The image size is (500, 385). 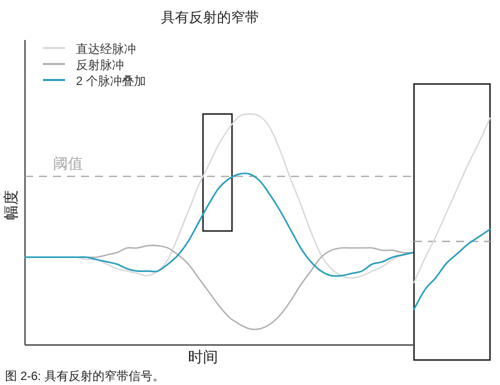 I want to click on legend-label: 2 个脉冲叠加, so click(x=111, y=81).